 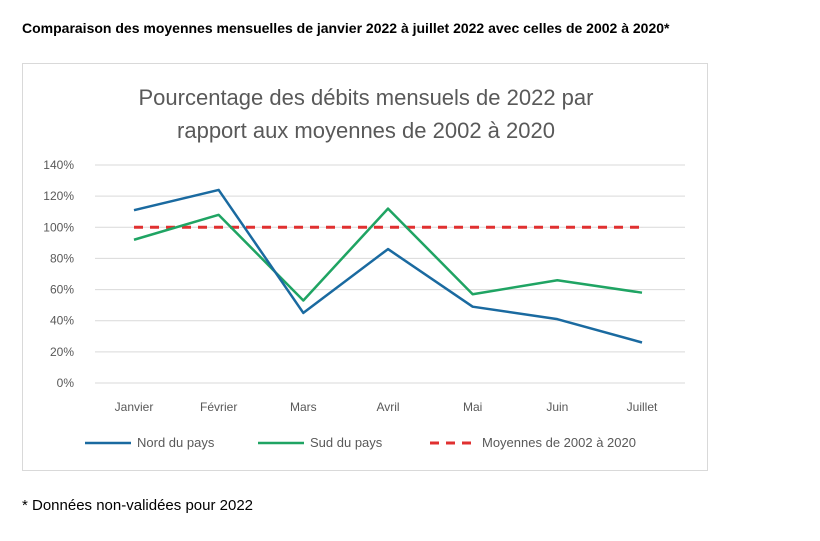 I want to click on x-tick-label: Février, so click(x=218, y=407).